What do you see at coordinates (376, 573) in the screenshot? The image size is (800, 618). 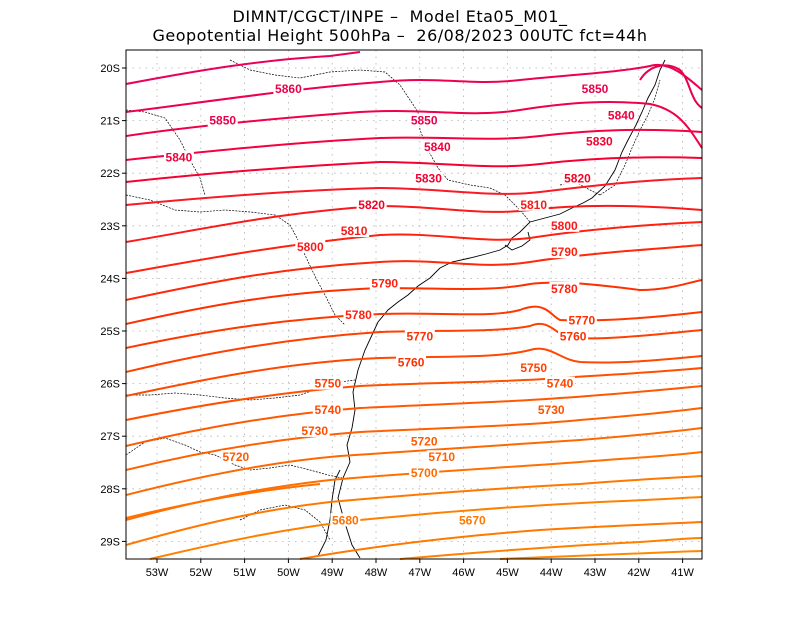 I see `lon-label: 48W` at bounding box center [376, 573].